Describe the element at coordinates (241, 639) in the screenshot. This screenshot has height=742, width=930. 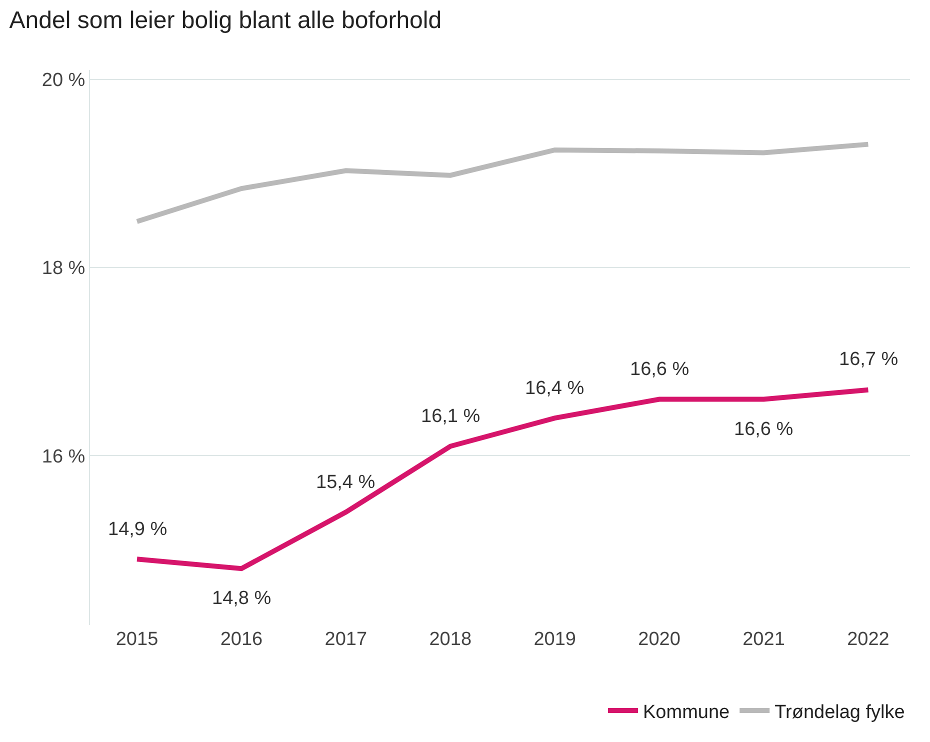
I see `x-tick-label: 2016` at that location.